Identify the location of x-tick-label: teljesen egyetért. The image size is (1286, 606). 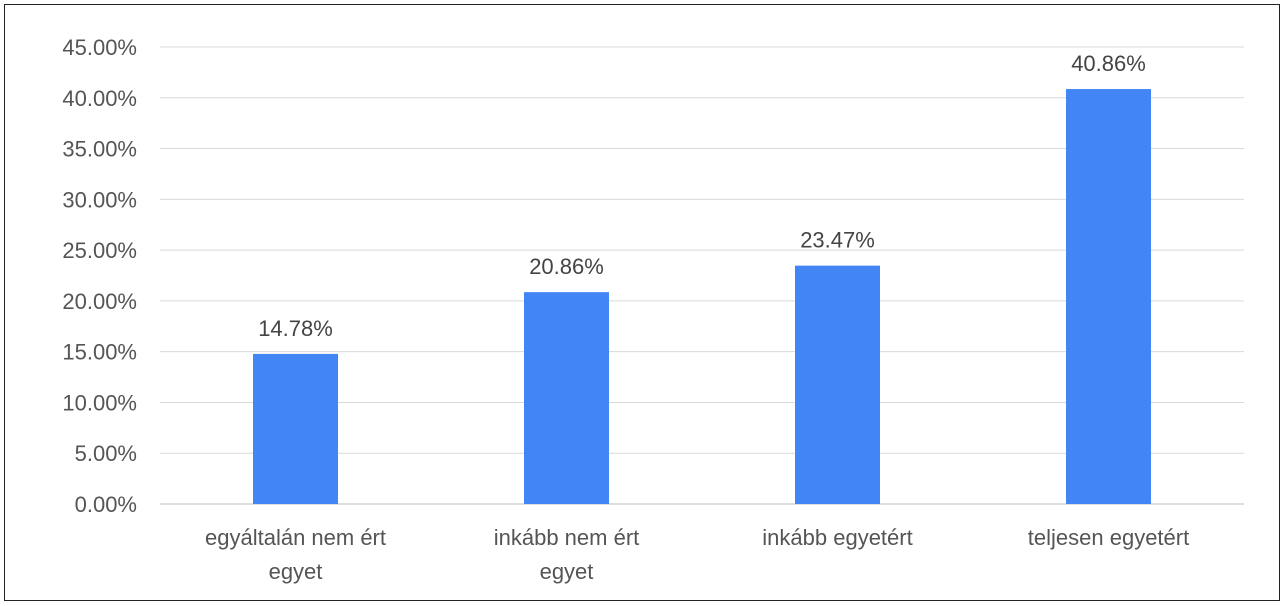
(1108, 537).